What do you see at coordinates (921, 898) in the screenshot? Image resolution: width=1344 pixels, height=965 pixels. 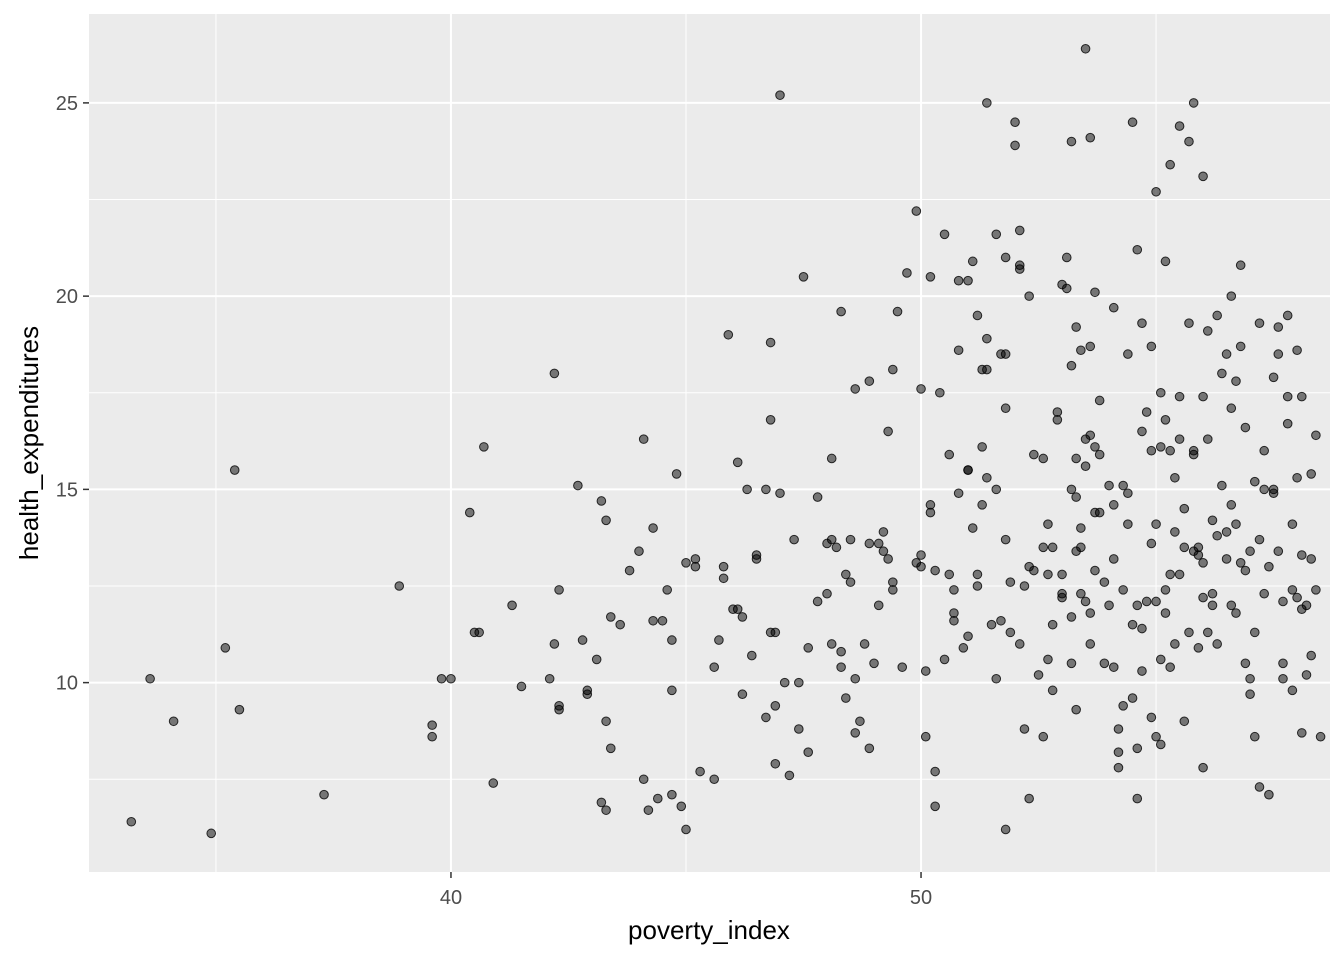 I see `x-tick-label: 50` at bounding box center [921, 898].